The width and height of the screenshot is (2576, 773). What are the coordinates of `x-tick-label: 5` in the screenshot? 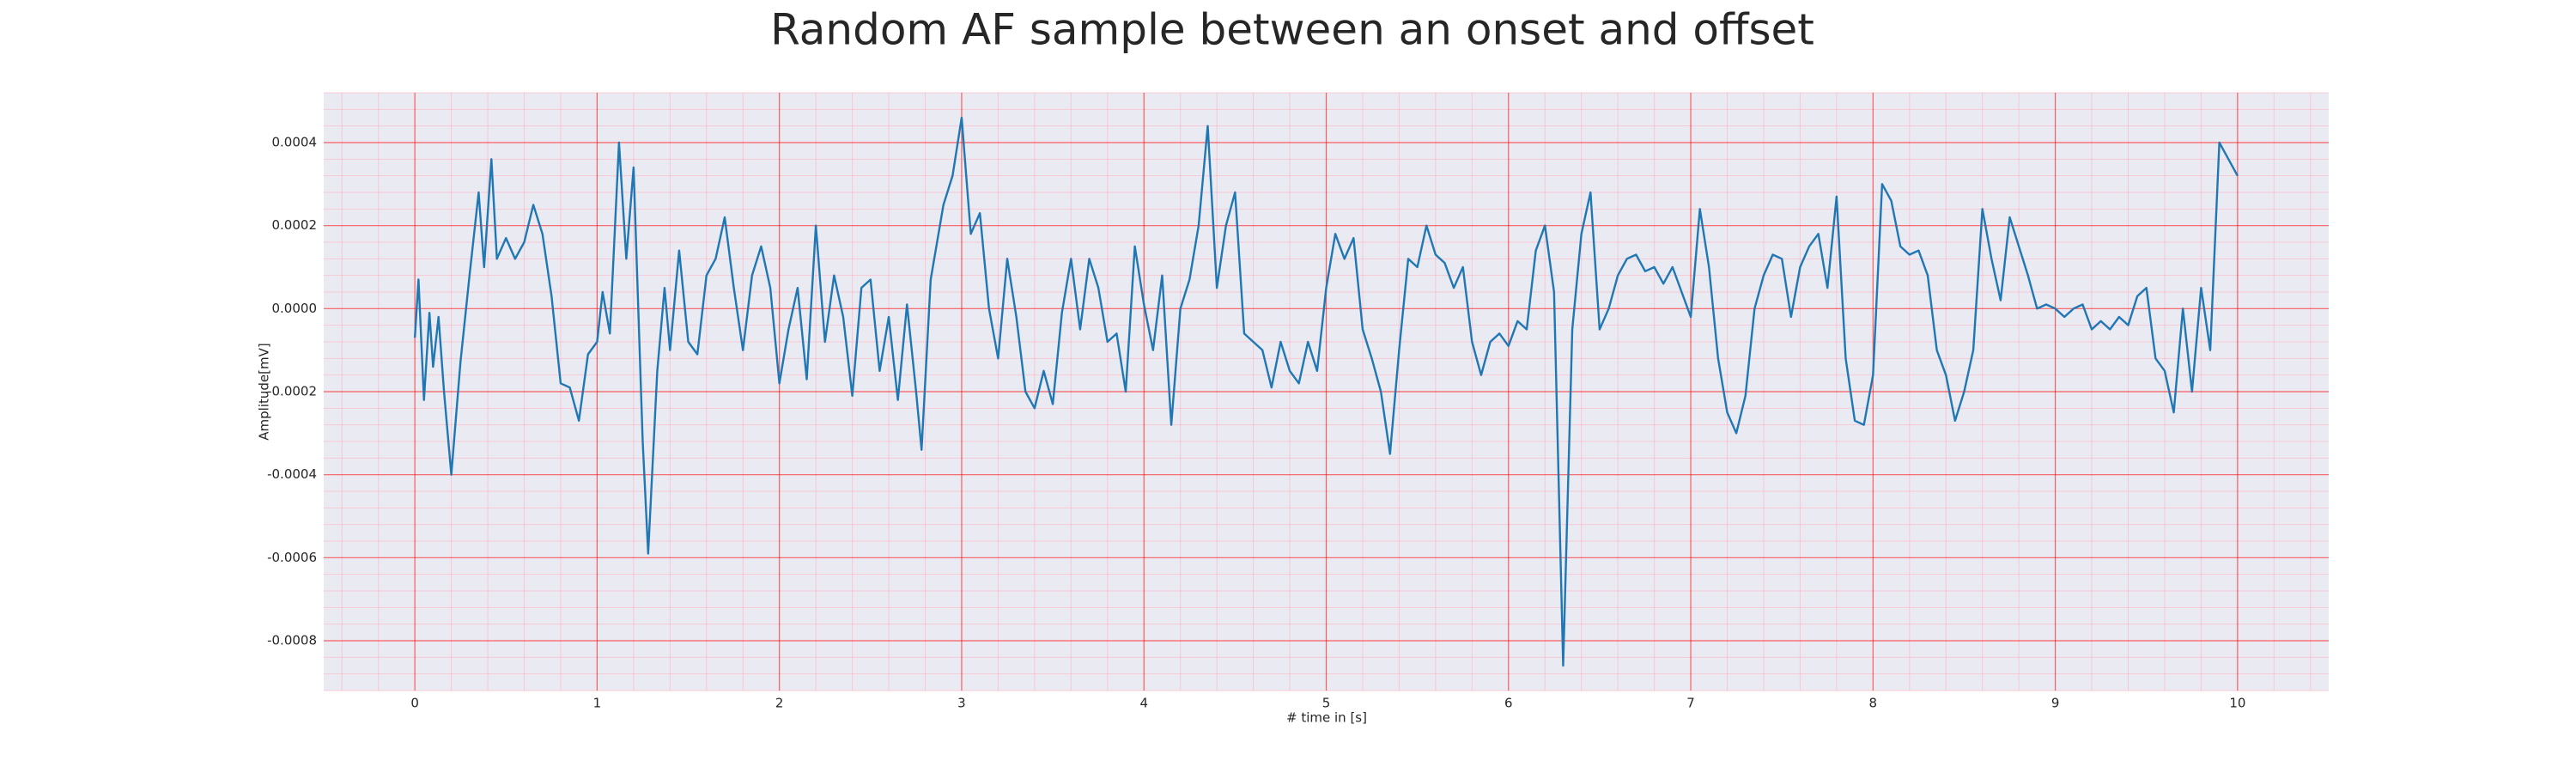 It's located at (1327, 703).